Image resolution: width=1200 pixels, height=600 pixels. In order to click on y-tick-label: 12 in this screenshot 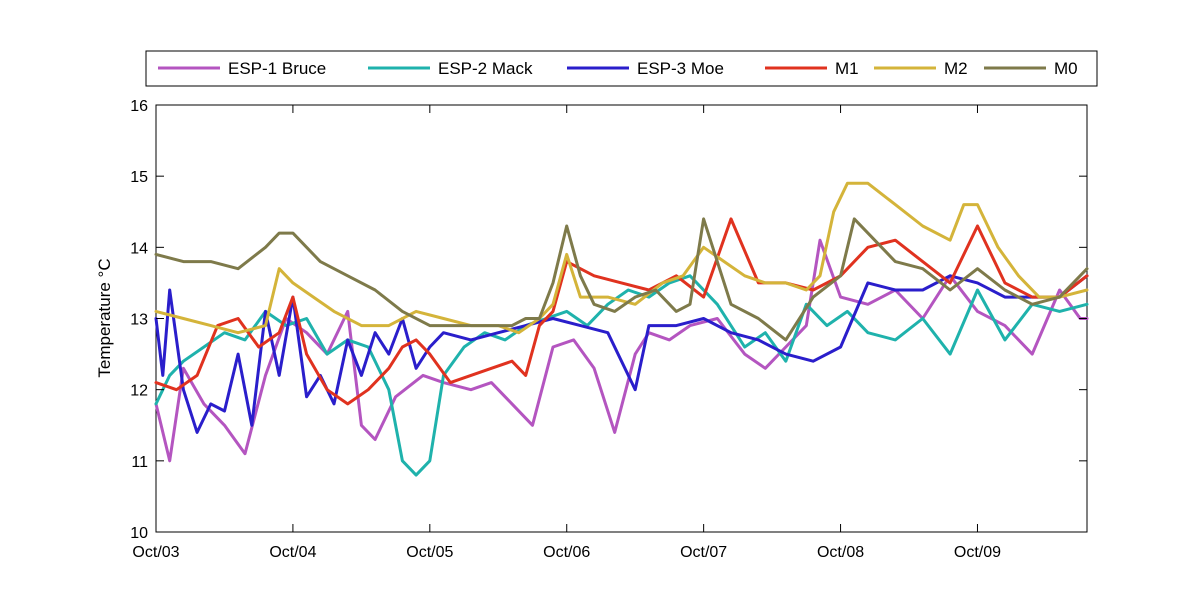, I will do `click(139, 391)`.